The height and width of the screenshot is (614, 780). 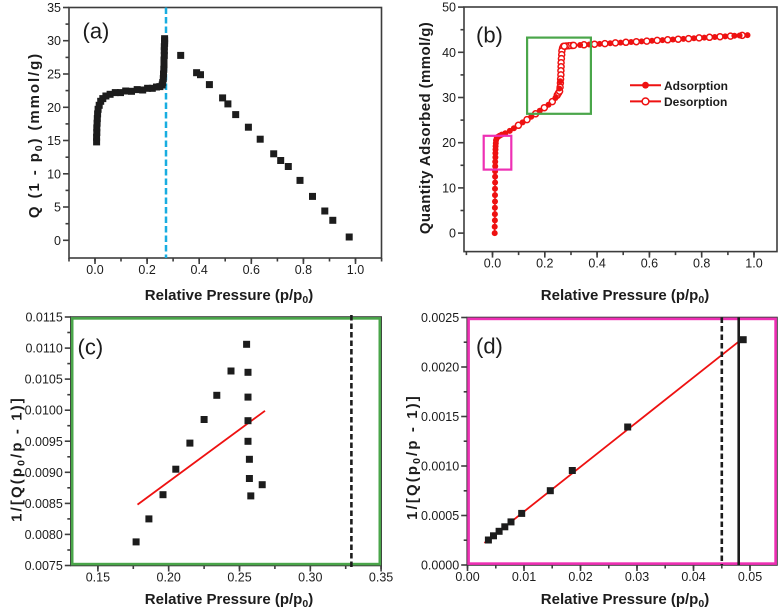 What do you see at coordinates (44, 504) in the screenshot?
I see `svg-text: 0.0085` at bounding box center [44, 504].